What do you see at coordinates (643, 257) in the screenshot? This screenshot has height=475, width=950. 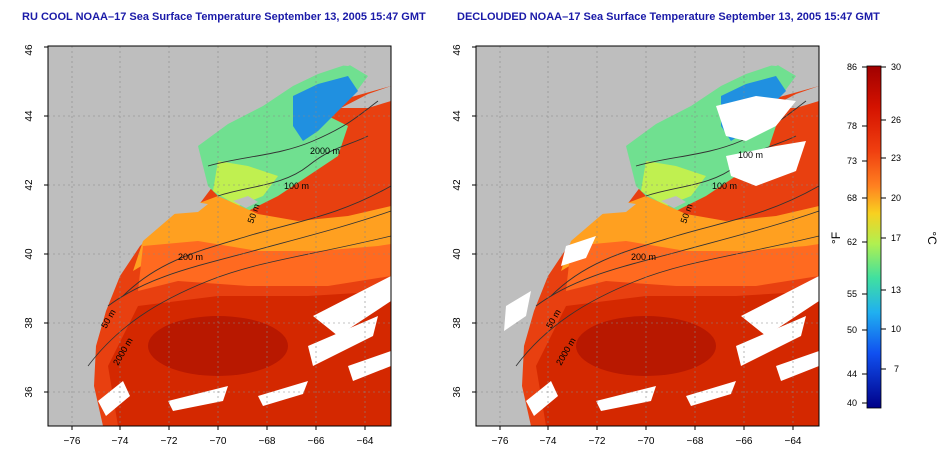 I see `panel-2-contour-label: 200 m` at bounding box center [643, 257].